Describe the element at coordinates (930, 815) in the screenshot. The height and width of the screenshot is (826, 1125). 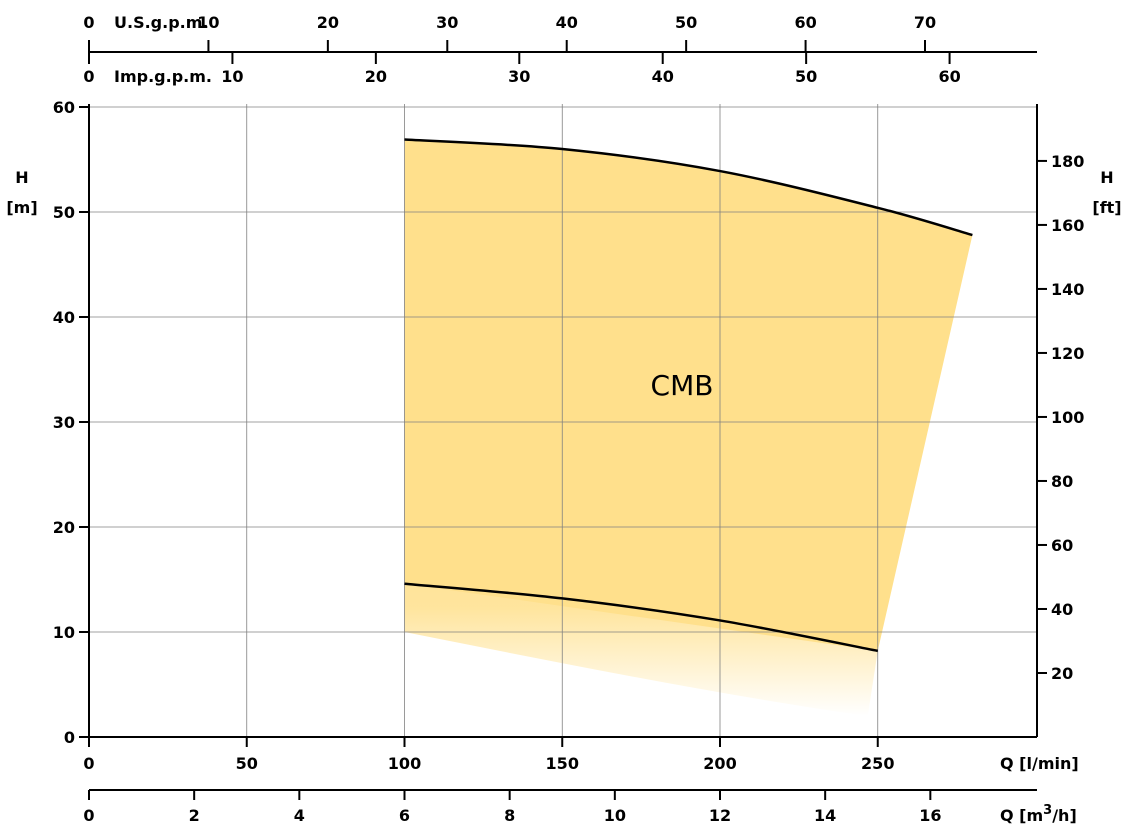
I see `x-m3h-tick-label-16: 16` at that location.